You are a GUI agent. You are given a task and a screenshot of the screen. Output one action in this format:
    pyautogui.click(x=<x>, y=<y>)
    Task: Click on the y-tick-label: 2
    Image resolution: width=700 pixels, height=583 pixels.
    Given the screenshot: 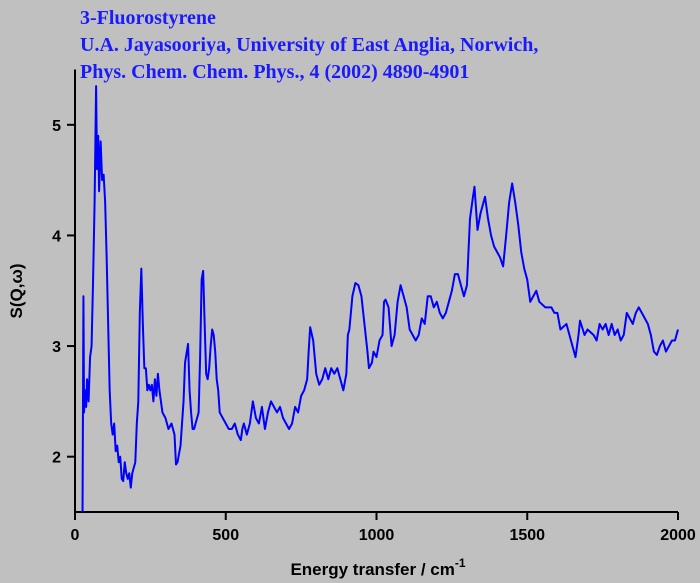 What is the action you would take?
    pyautogui.click(x=56, y=458)
    